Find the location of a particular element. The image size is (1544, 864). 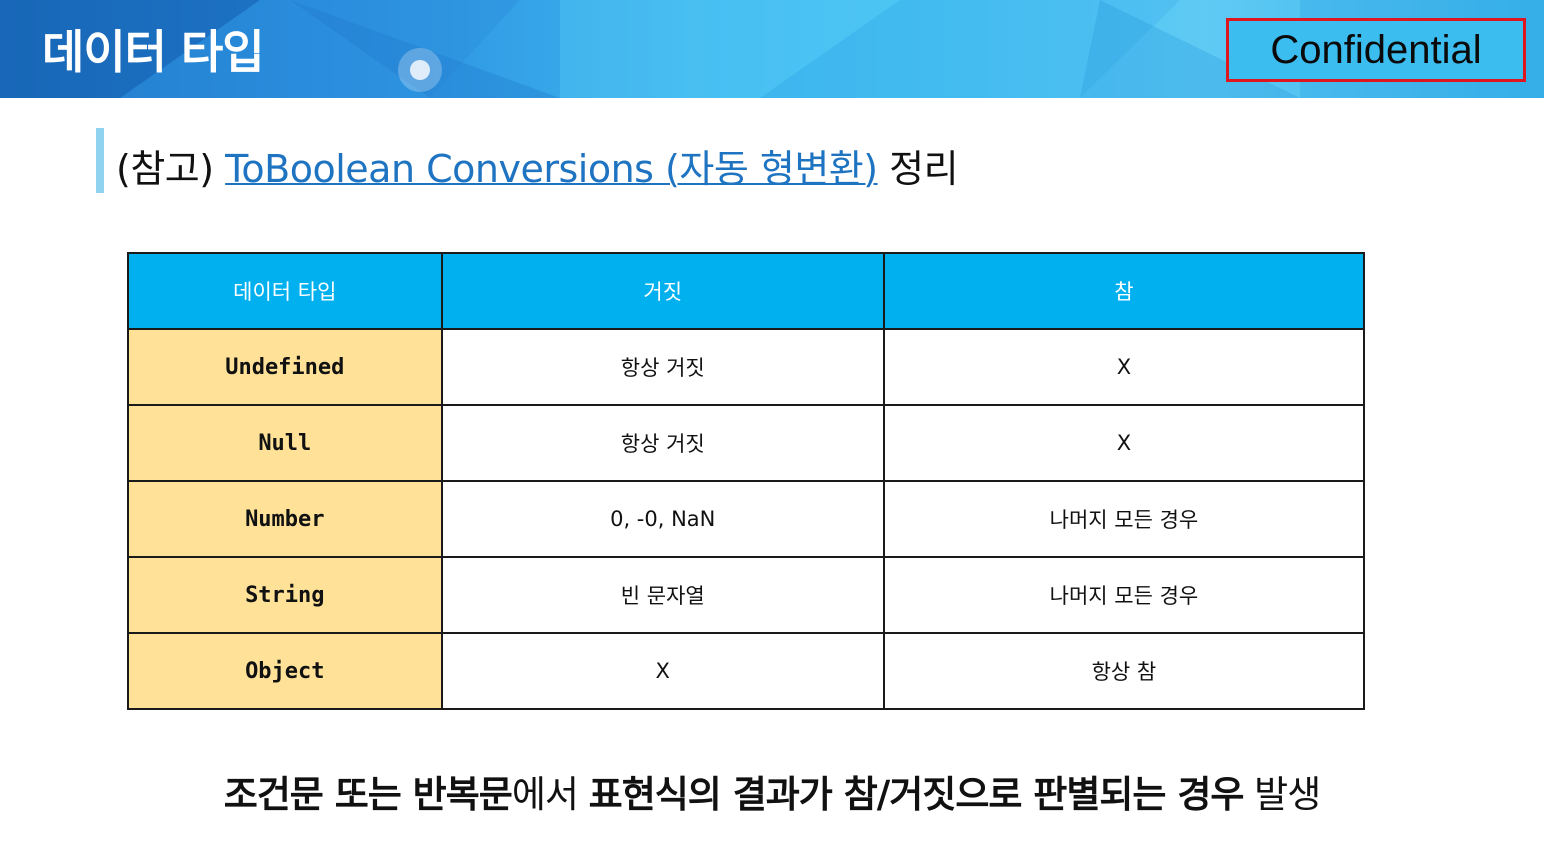

header-banner: 데이터 타입 Confidential is located at coordinates (772, 49).